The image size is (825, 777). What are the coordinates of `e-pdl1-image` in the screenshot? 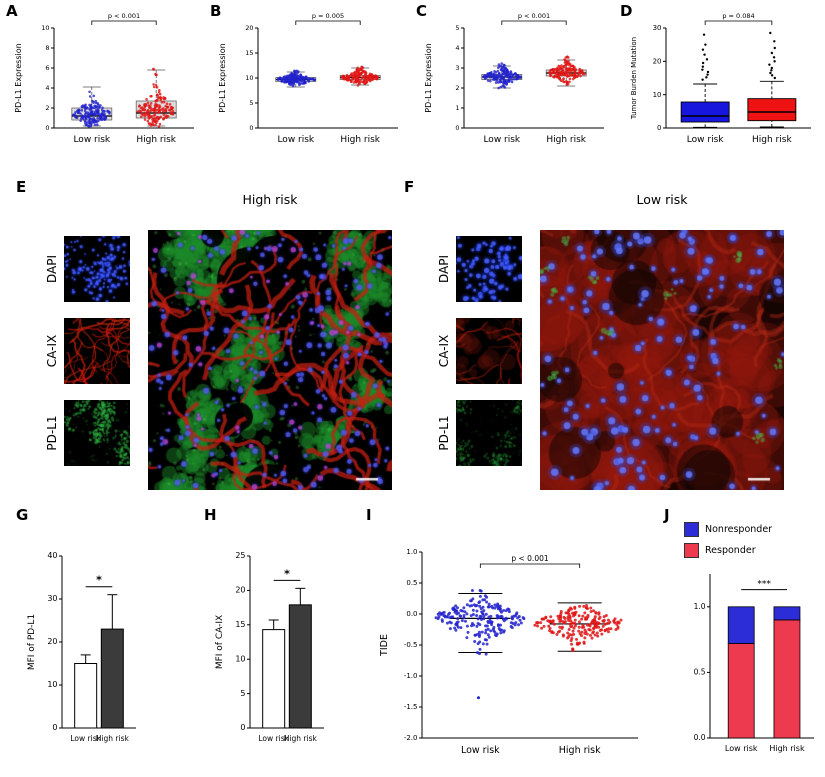 It's located at (97, 433).